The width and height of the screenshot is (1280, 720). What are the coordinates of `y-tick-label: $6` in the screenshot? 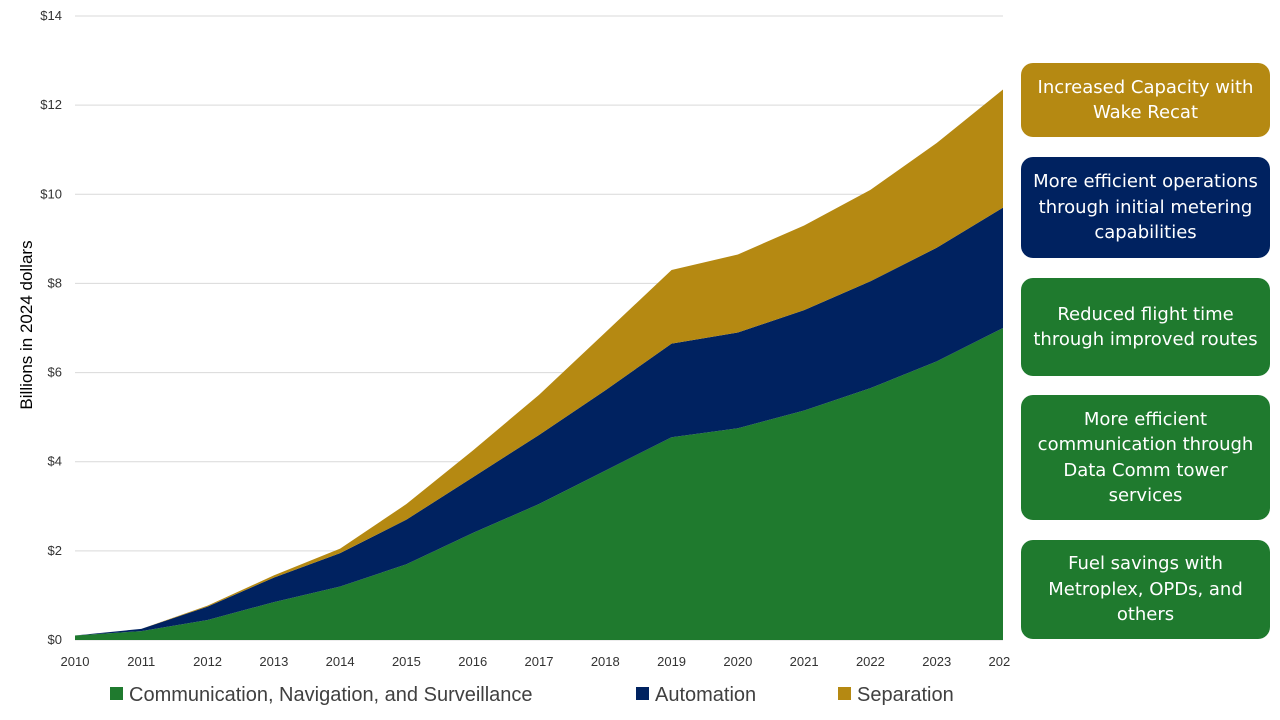 It's located at (55, 372).